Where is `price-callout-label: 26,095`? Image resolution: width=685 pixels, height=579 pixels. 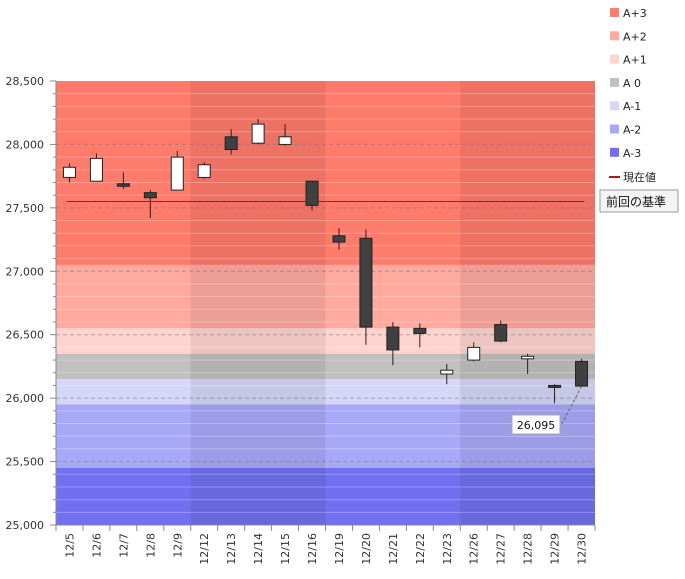
price-callout-label: 26,095 is located at coordinates (536, 425).